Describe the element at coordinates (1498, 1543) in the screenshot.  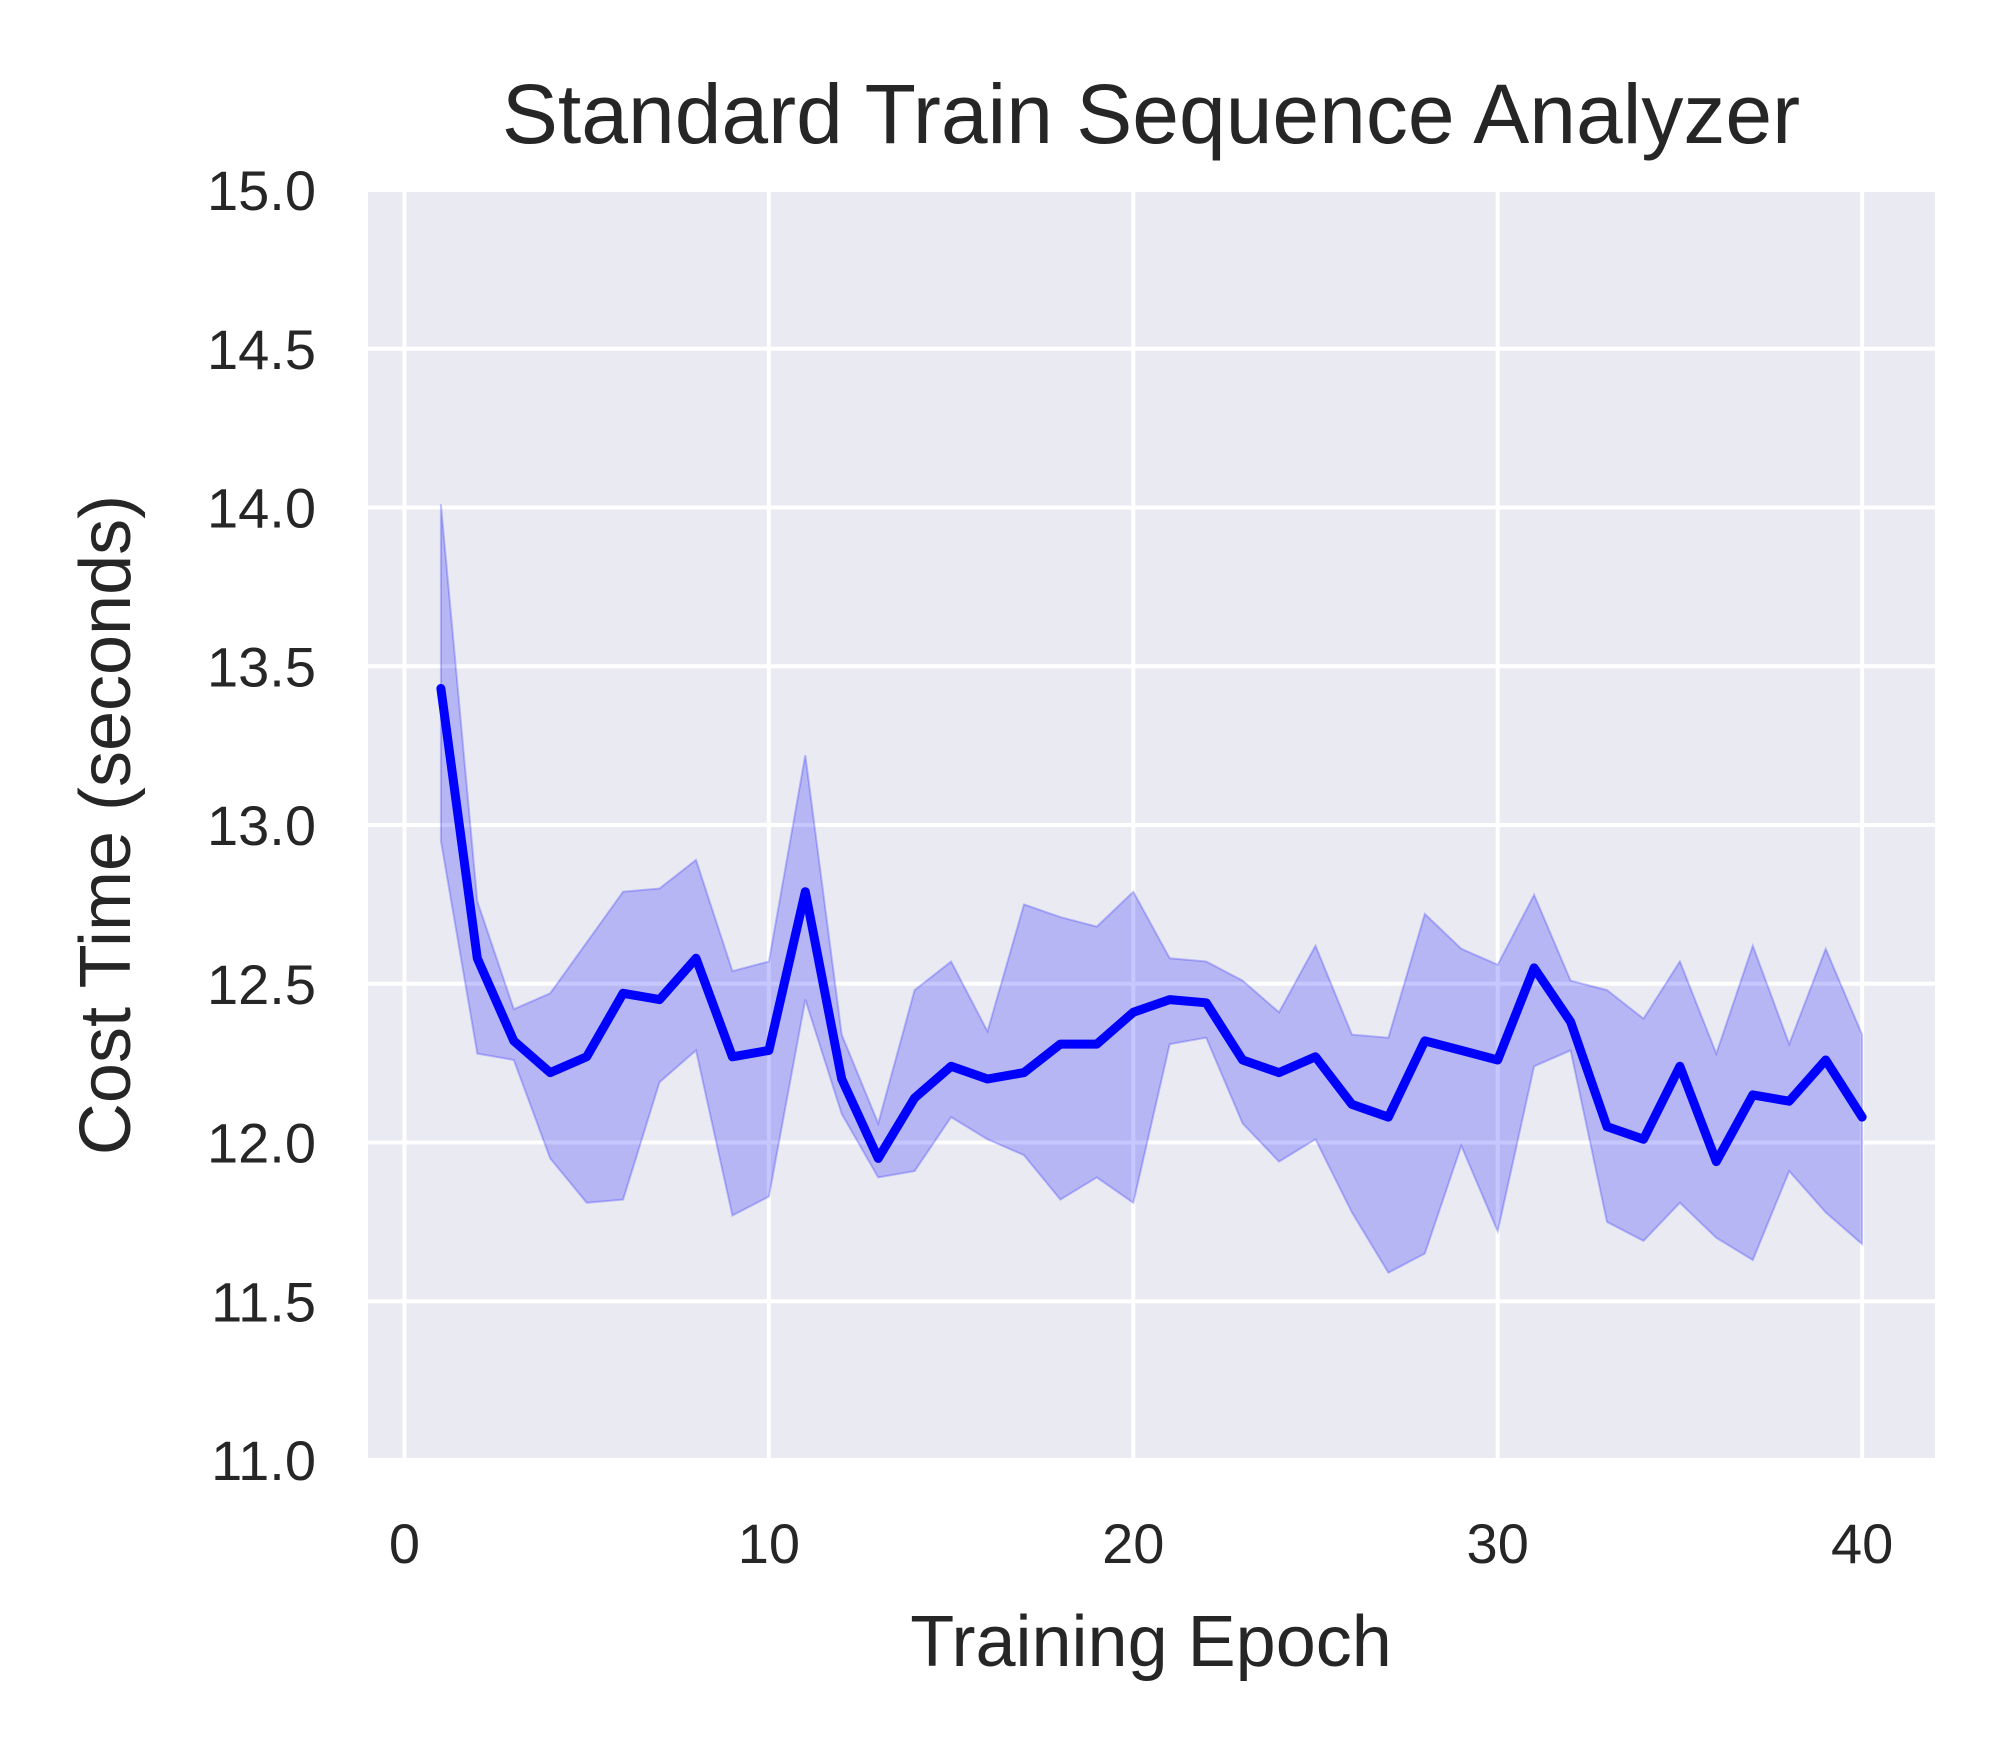
I see `x-tick-label: 30` at that location.